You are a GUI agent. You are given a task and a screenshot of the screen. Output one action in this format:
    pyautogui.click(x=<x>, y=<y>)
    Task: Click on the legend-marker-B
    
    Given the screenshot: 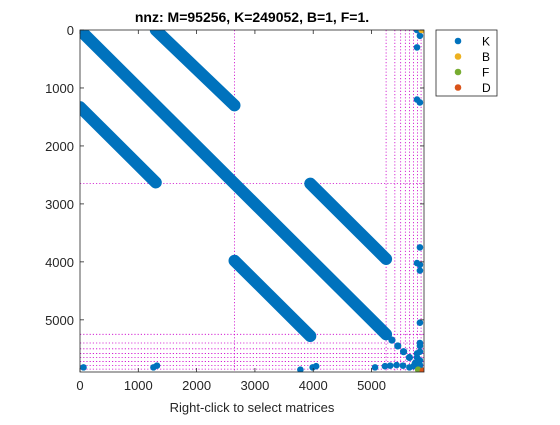 What is the action you would take?
    pyautogui.click(x=458, y=56)
    